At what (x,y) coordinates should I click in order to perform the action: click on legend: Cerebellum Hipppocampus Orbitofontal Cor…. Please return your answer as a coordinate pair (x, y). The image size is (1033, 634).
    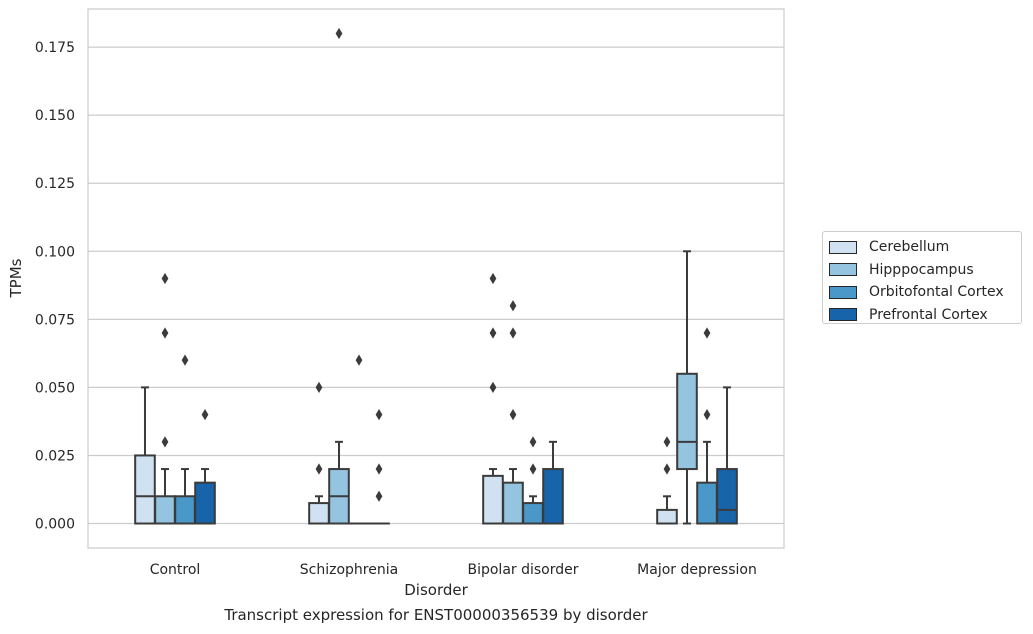
    Looking at the image, I should click on (922, 277).